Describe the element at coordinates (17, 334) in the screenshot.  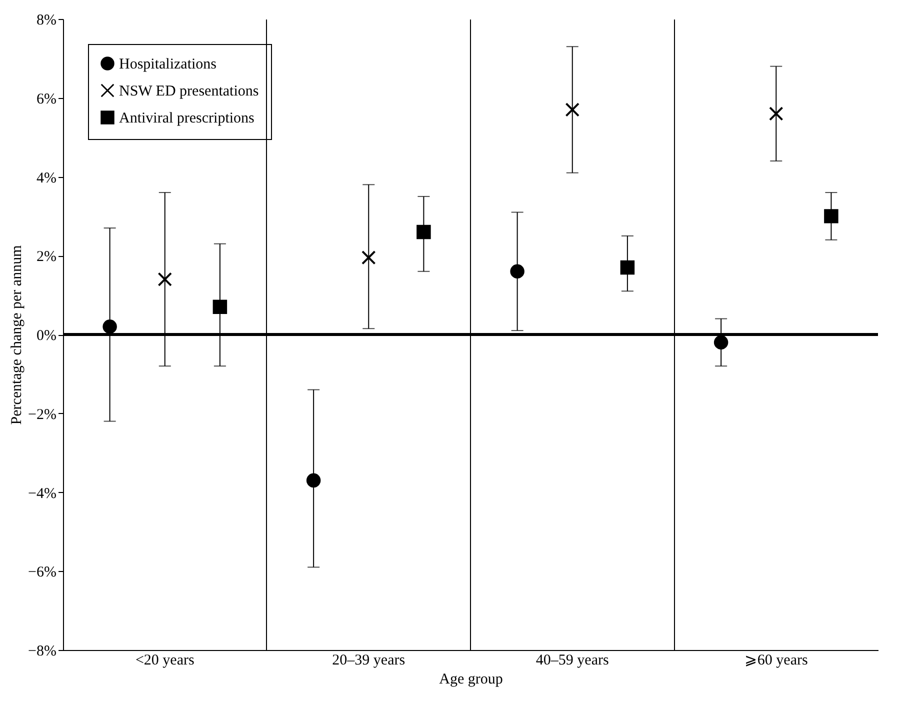
I see `y-axis-title: Percentage change per annum` at that location.